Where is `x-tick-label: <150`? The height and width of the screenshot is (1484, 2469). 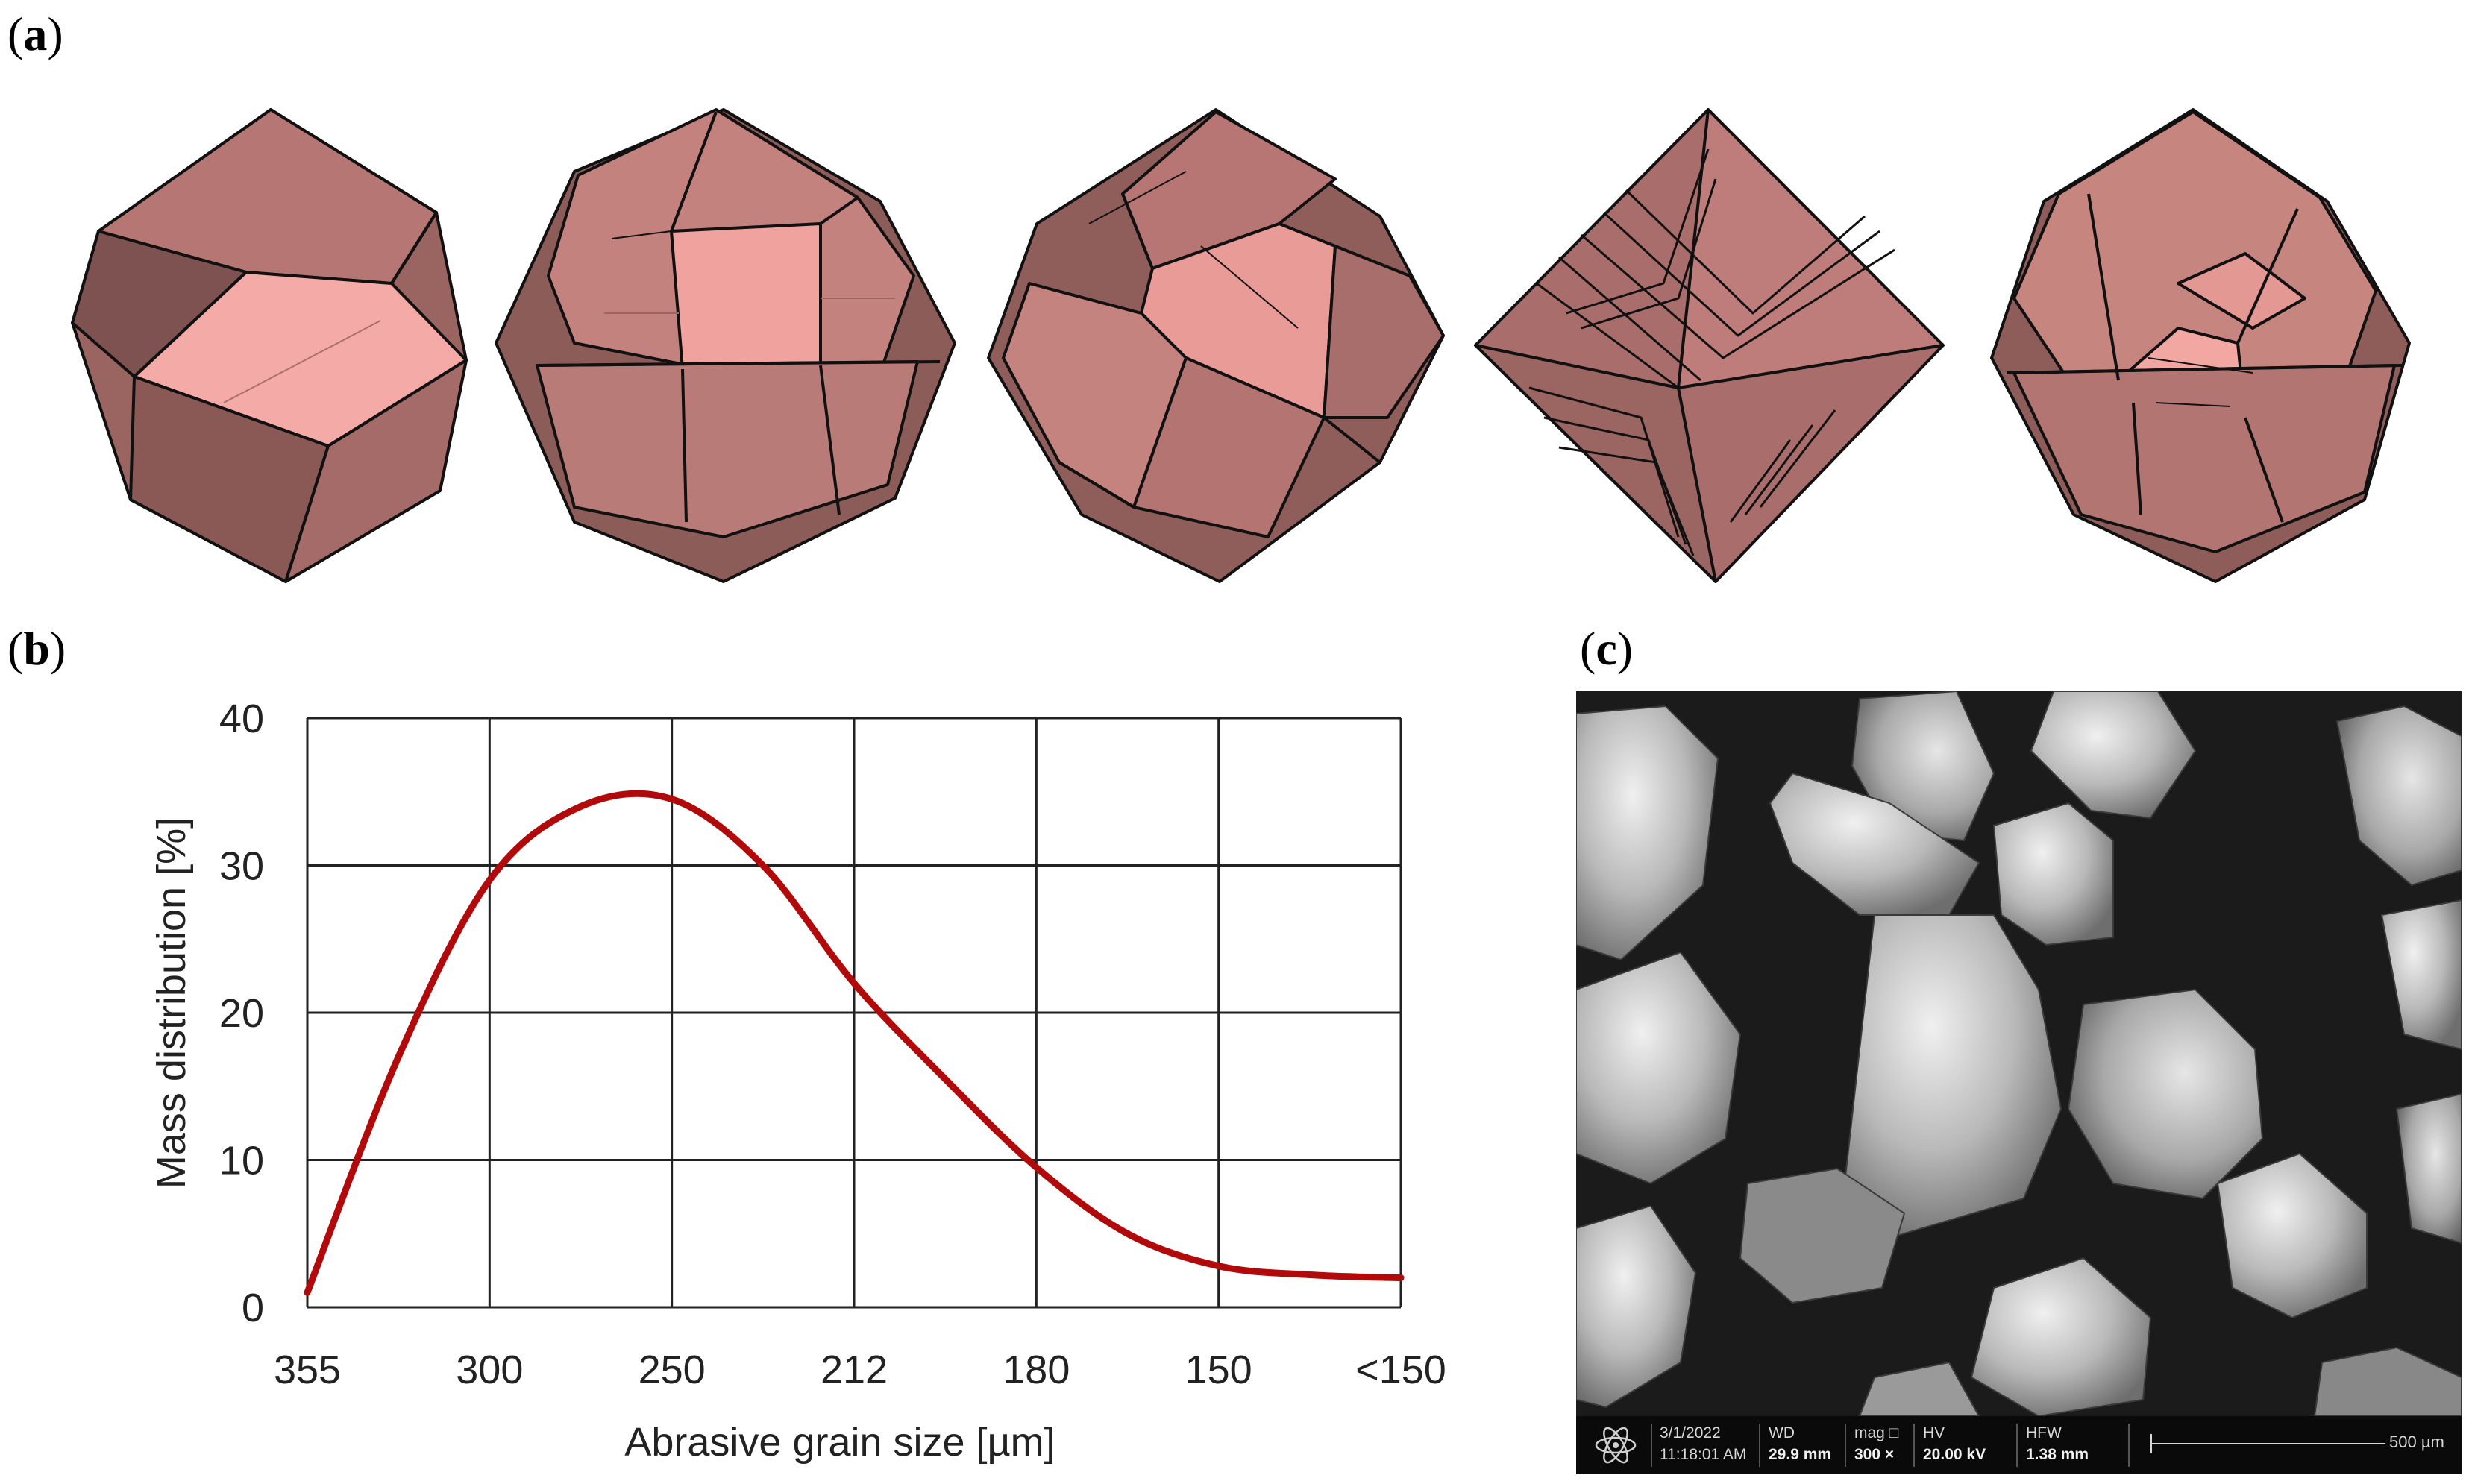 x-tick-label: <150 is located at coordinates (1400, 1370).